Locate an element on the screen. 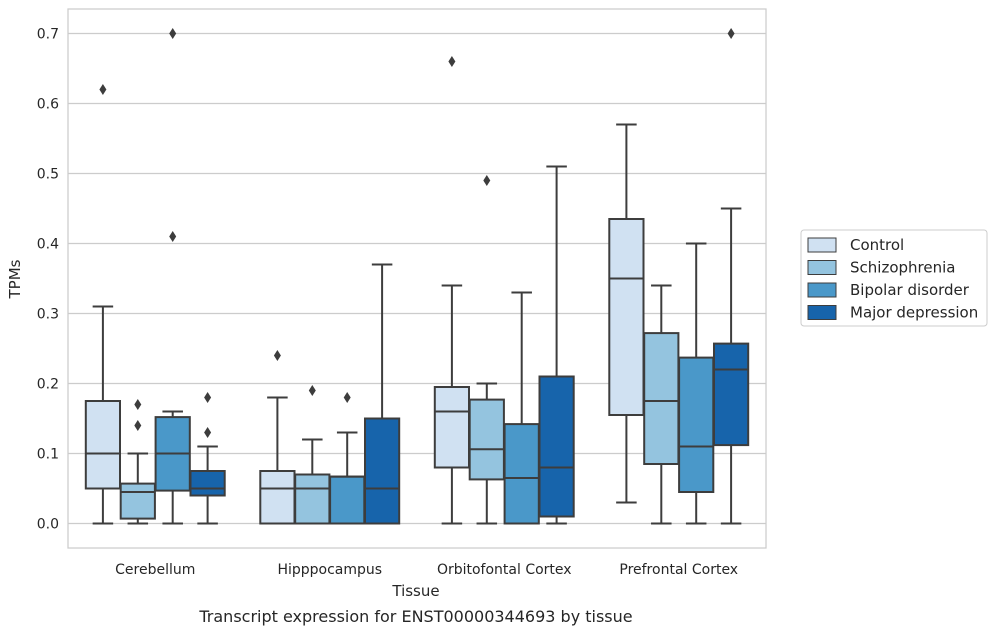 Image resolution: width=997 pixels, height=634 pixels. x-tick-label: Prefrontal Cortex is located at coordinates (678, 570).